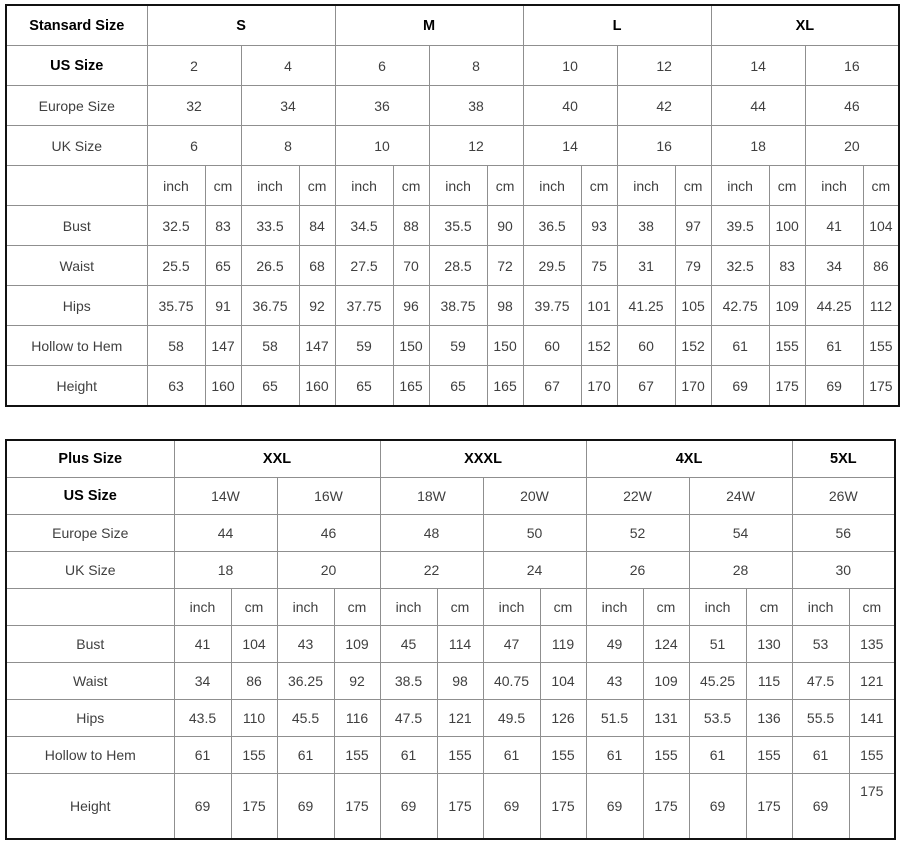  I want to click on measure-value-cell: 126, so click(563, 718).